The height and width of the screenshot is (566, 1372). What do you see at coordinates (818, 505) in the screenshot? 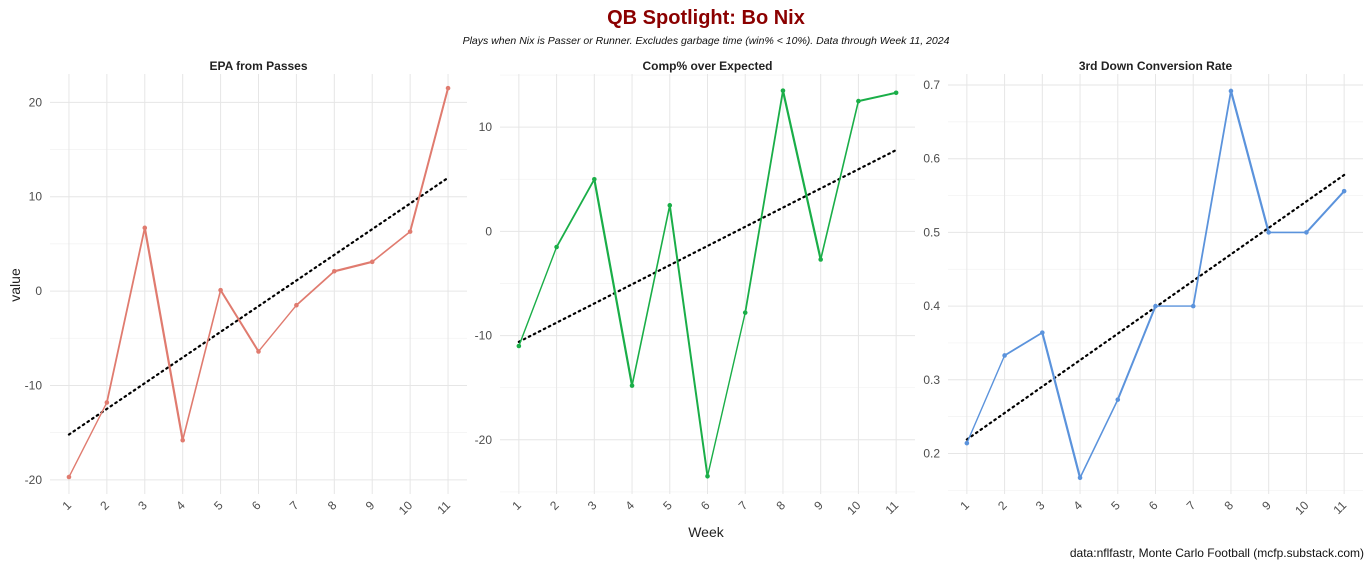
I see `x-tick-label: 9` at bounding box center [818, 505].